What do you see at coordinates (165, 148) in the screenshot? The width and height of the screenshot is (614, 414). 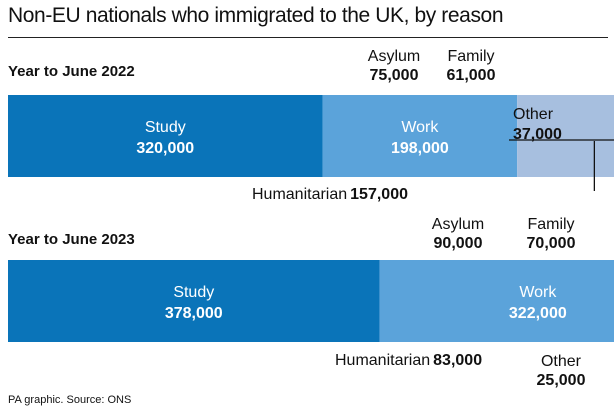 I see `data-label-study-0: 320,000` at bounding box center [165, 148].